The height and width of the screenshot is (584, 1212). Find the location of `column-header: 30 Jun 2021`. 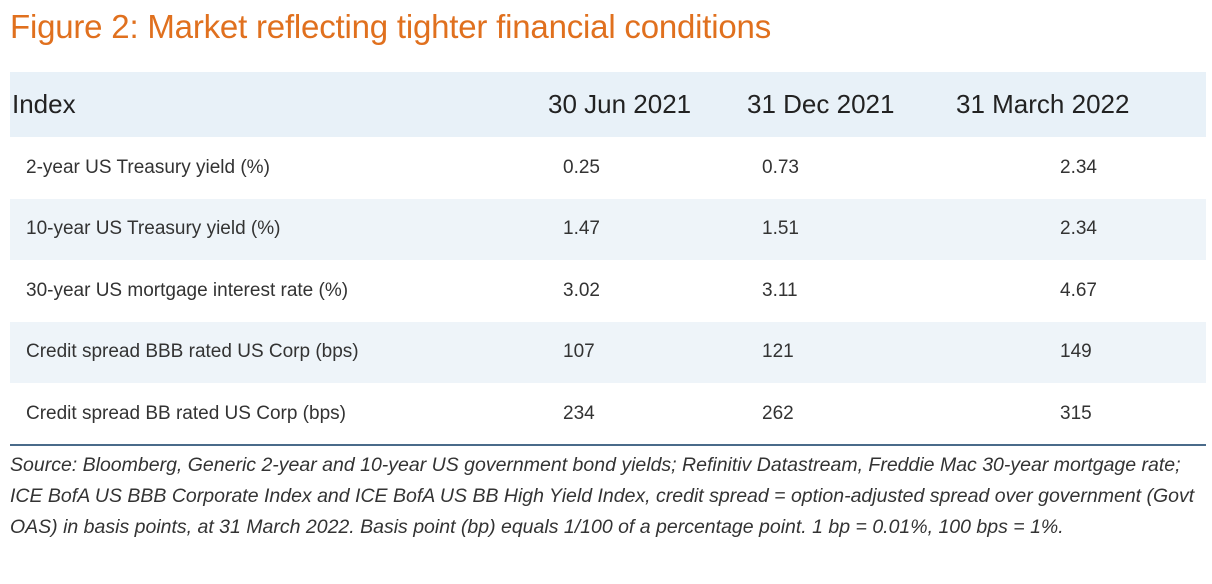

column-header: 30 Jun 2021 is located at coordinates (620, 104).